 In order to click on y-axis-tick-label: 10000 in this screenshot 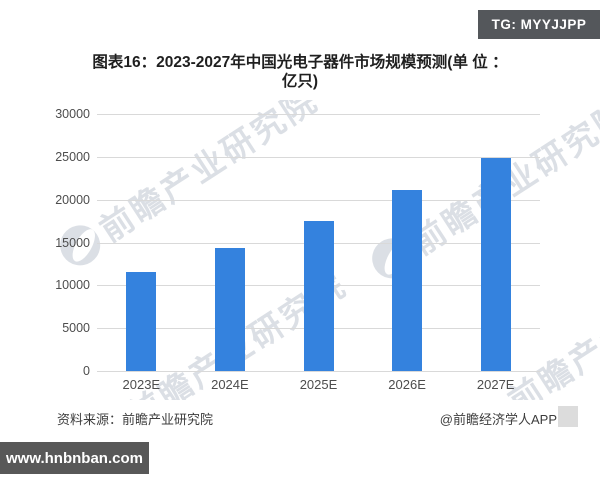, I will do `click(72, 285)`.